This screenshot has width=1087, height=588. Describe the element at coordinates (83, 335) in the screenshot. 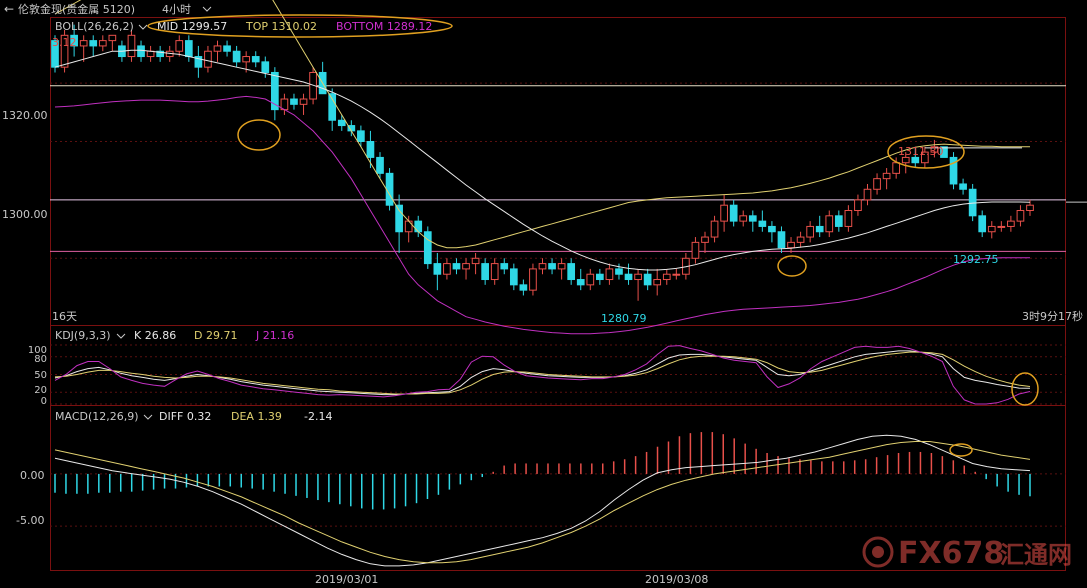

I see `kdj-indicator-label: KDJ(9,3,3)` at that location.